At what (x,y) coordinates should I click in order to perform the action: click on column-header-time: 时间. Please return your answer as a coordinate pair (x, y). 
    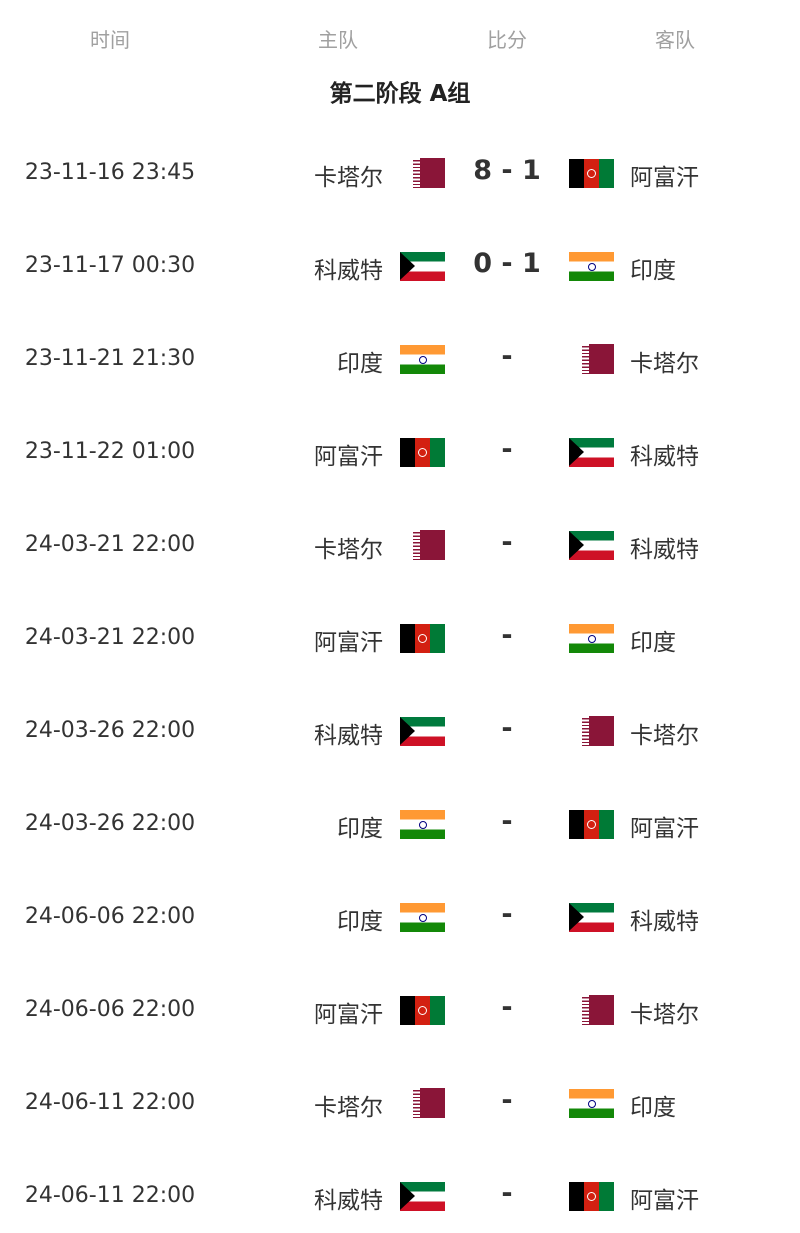
    Looking at the image, I should click on (110, 40).